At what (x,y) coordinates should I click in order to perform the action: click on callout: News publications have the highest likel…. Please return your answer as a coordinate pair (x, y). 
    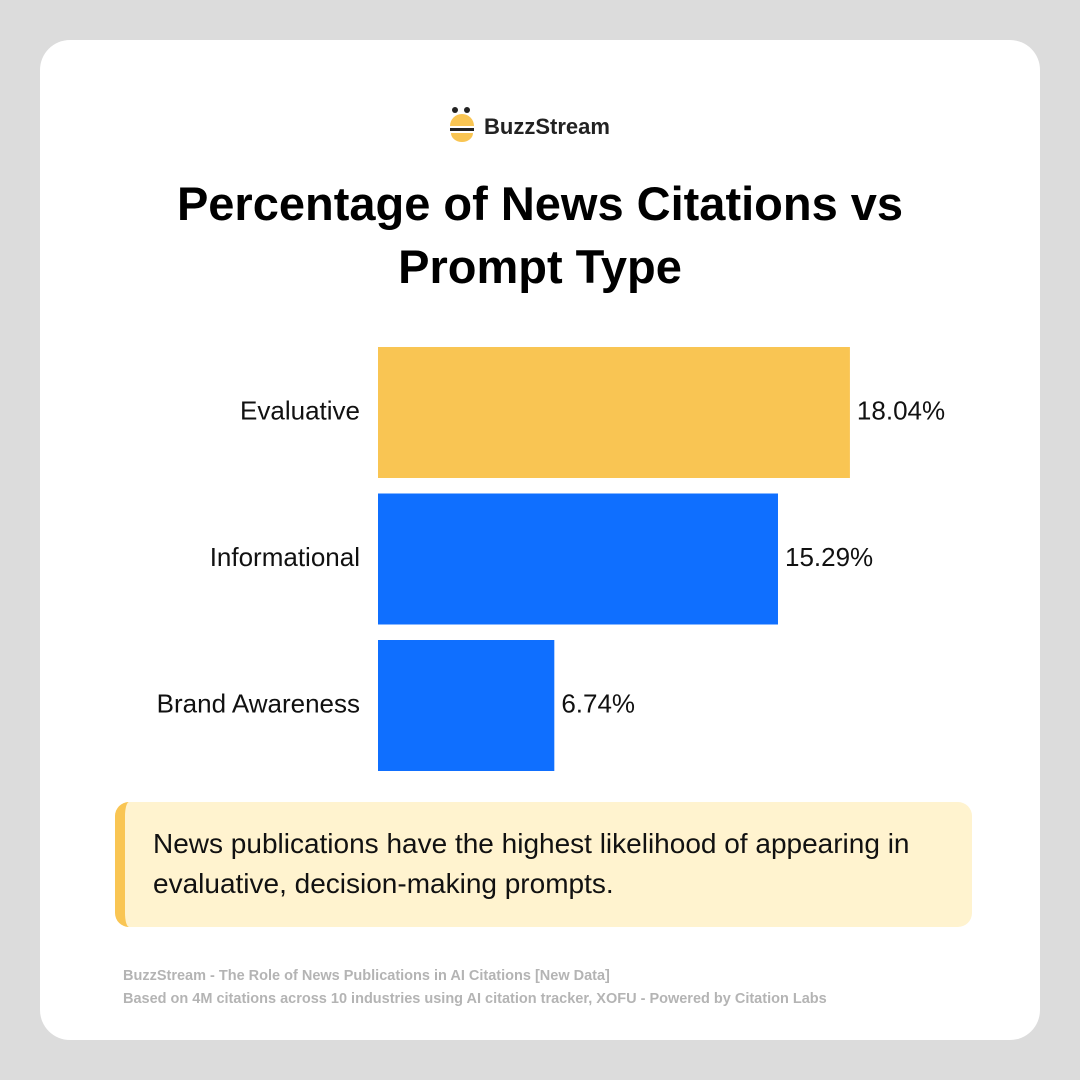
    Looking at the image, I should click on (543, 864).